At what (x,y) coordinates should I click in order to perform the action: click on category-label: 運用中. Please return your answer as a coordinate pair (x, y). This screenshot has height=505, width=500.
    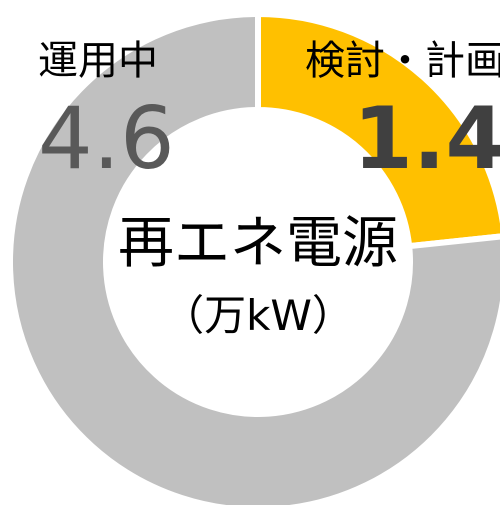
    Looking at the image, I should click on (98, 61).